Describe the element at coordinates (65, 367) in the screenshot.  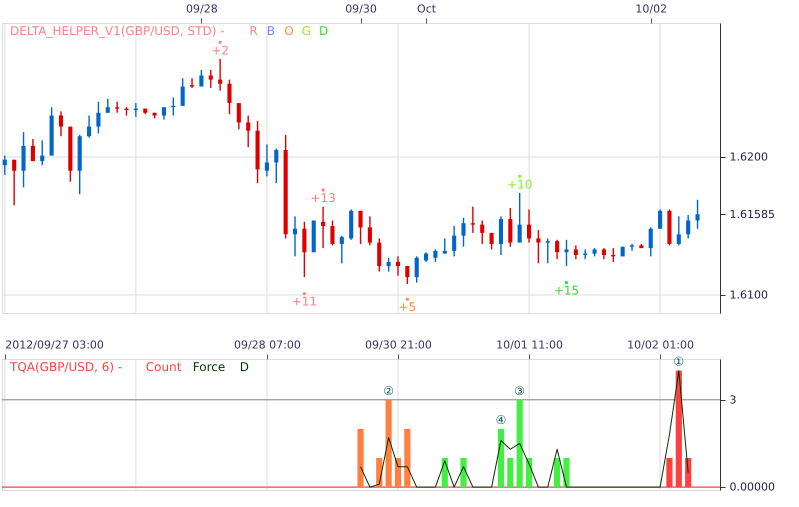
I see `chart-title: TQA(GBP/USD, 6) -` at that location.